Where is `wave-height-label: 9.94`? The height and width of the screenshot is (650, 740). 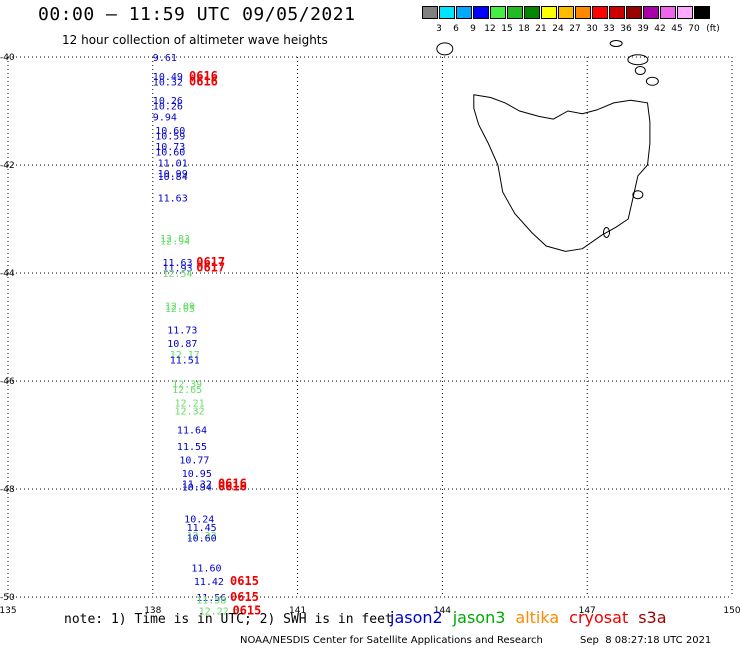
wave-height-label: 9.94 is located at coordinates (165, 117).